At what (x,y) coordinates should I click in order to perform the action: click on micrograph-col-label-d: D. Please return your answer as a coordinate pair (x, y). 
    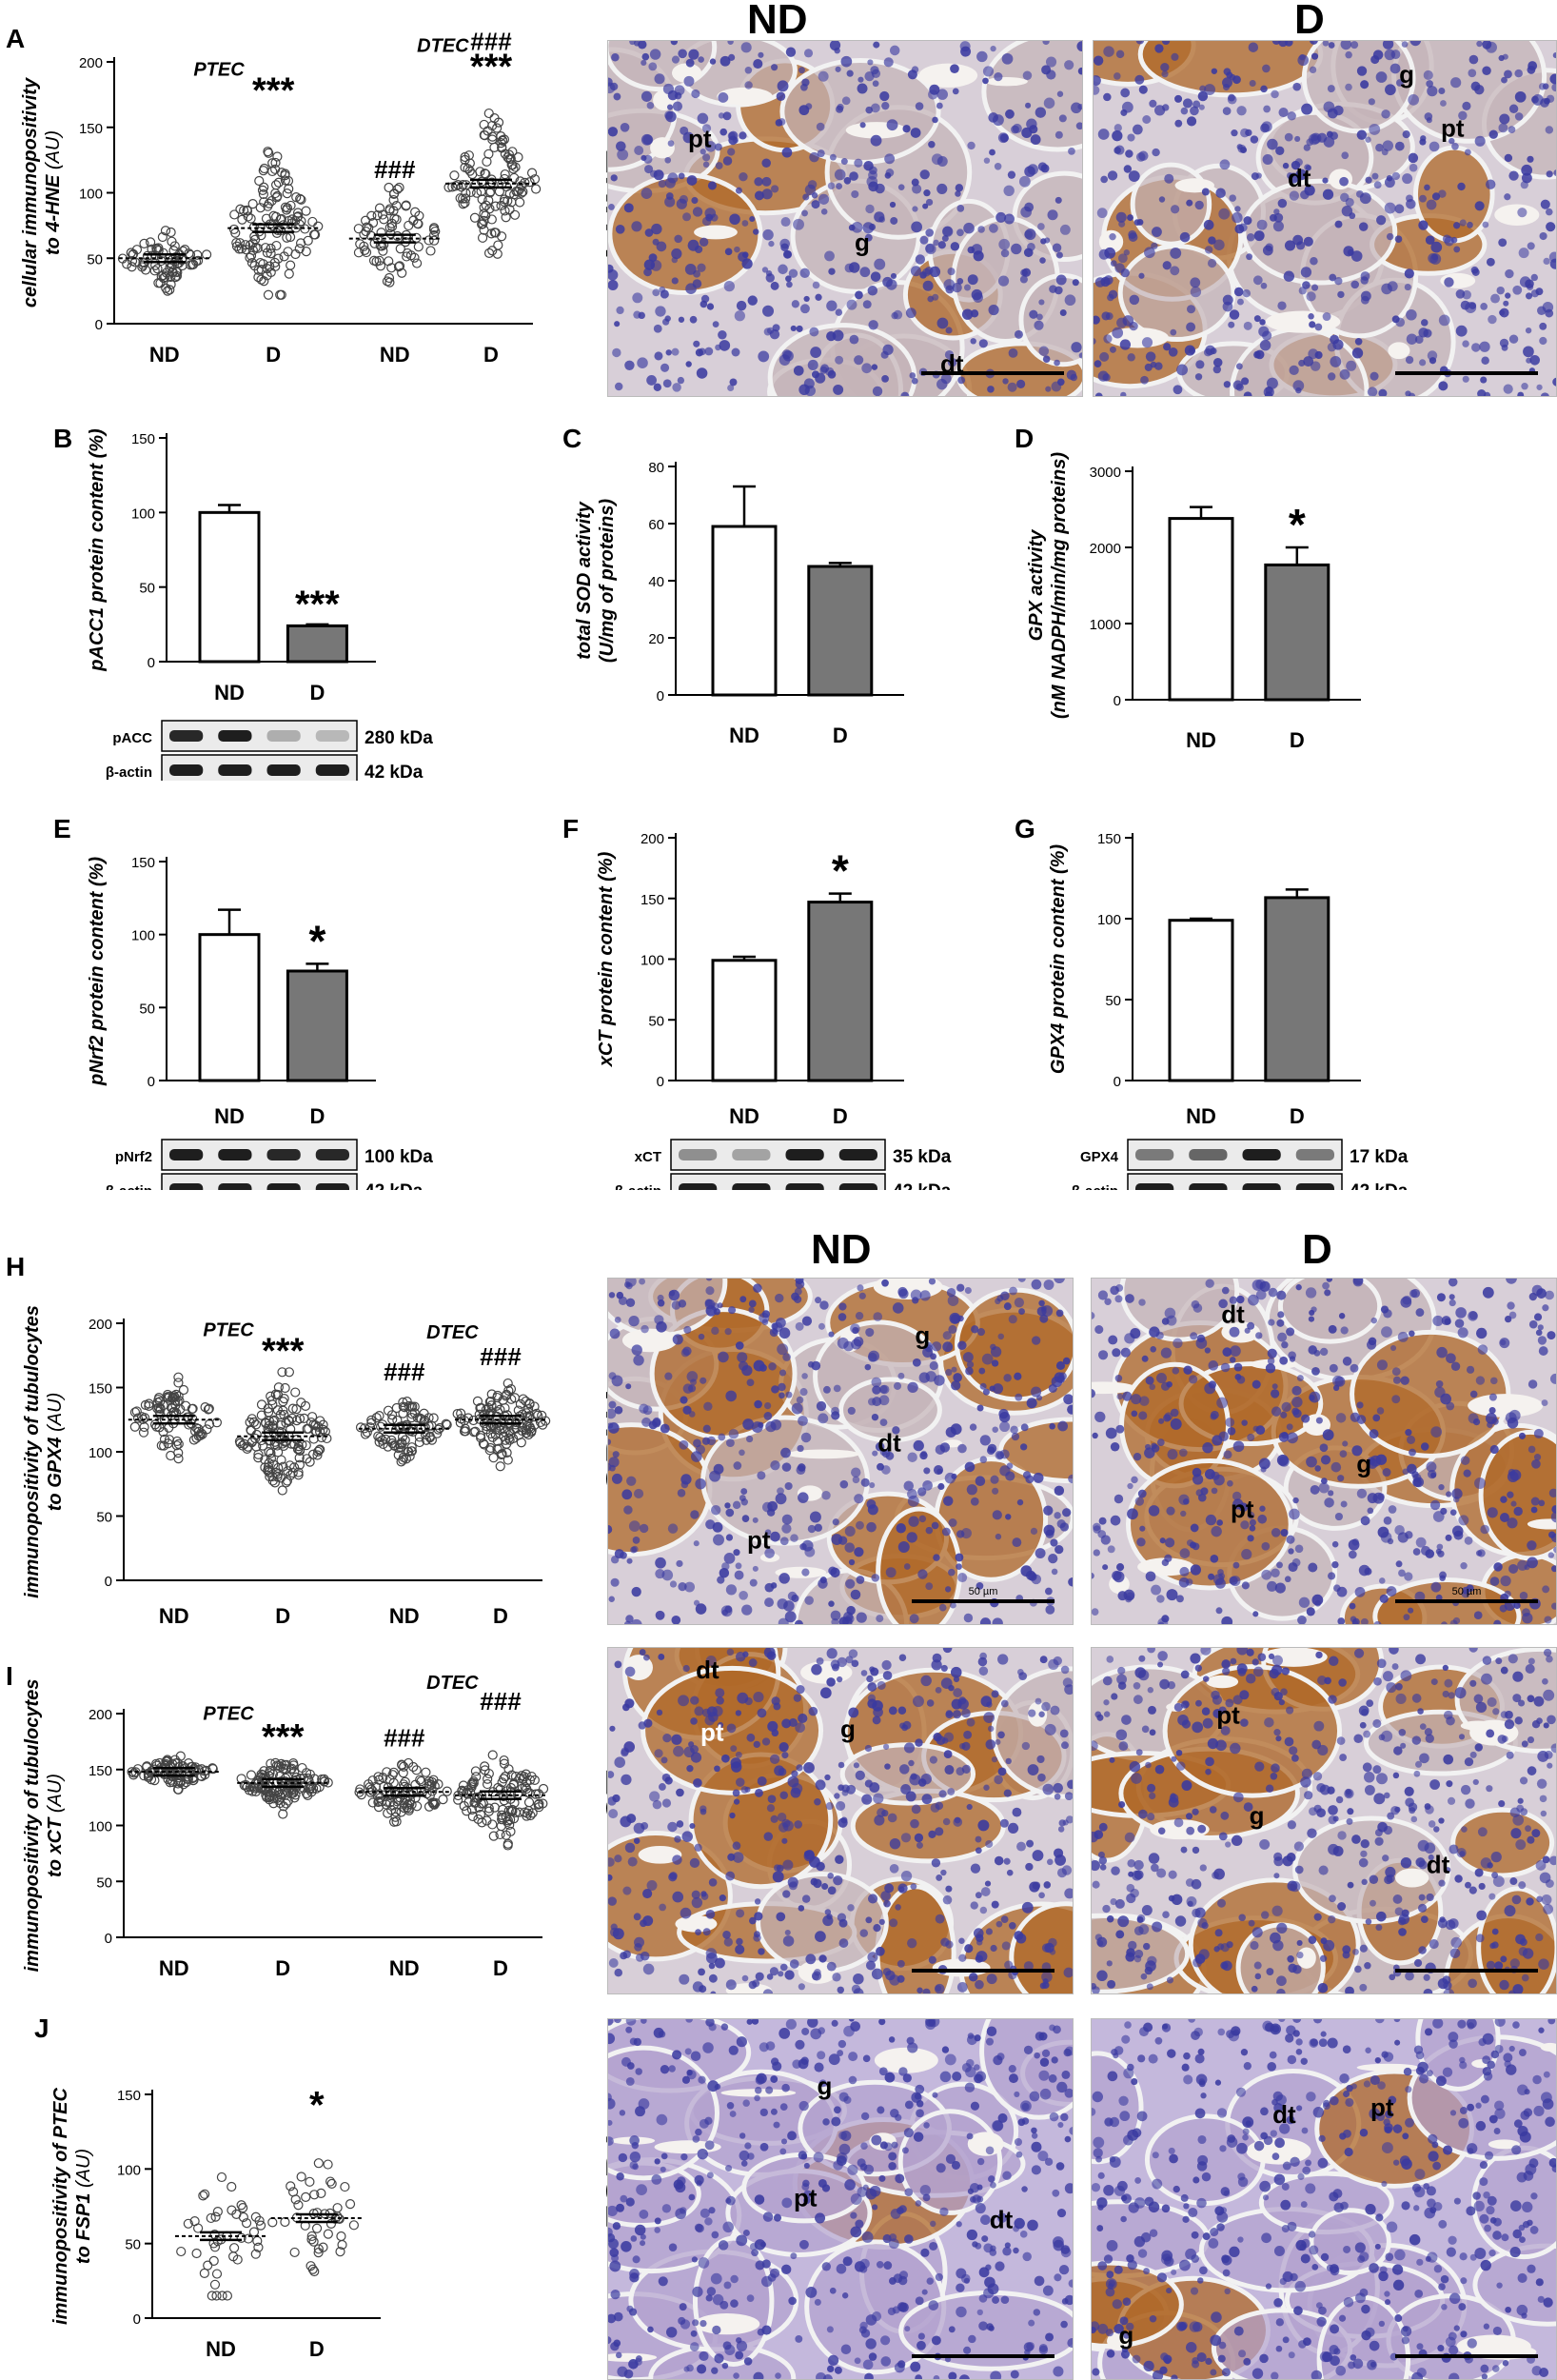
    Looking at the image, I should click on (1309, 21).